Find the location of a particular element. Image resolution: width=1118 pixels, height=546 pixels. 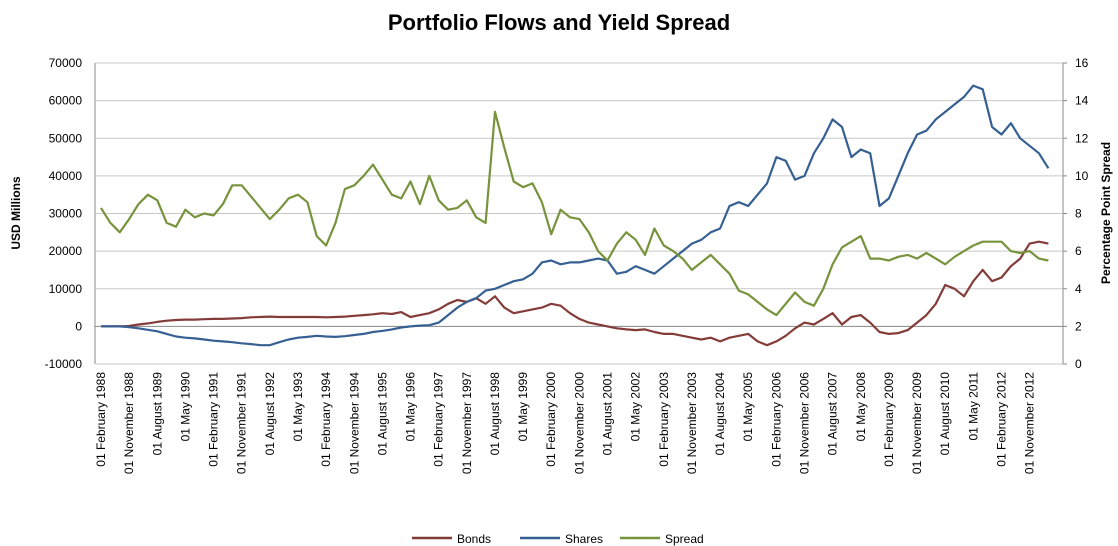

x-tick-label: 01 February 2000 is located at coordinates (551, 419).